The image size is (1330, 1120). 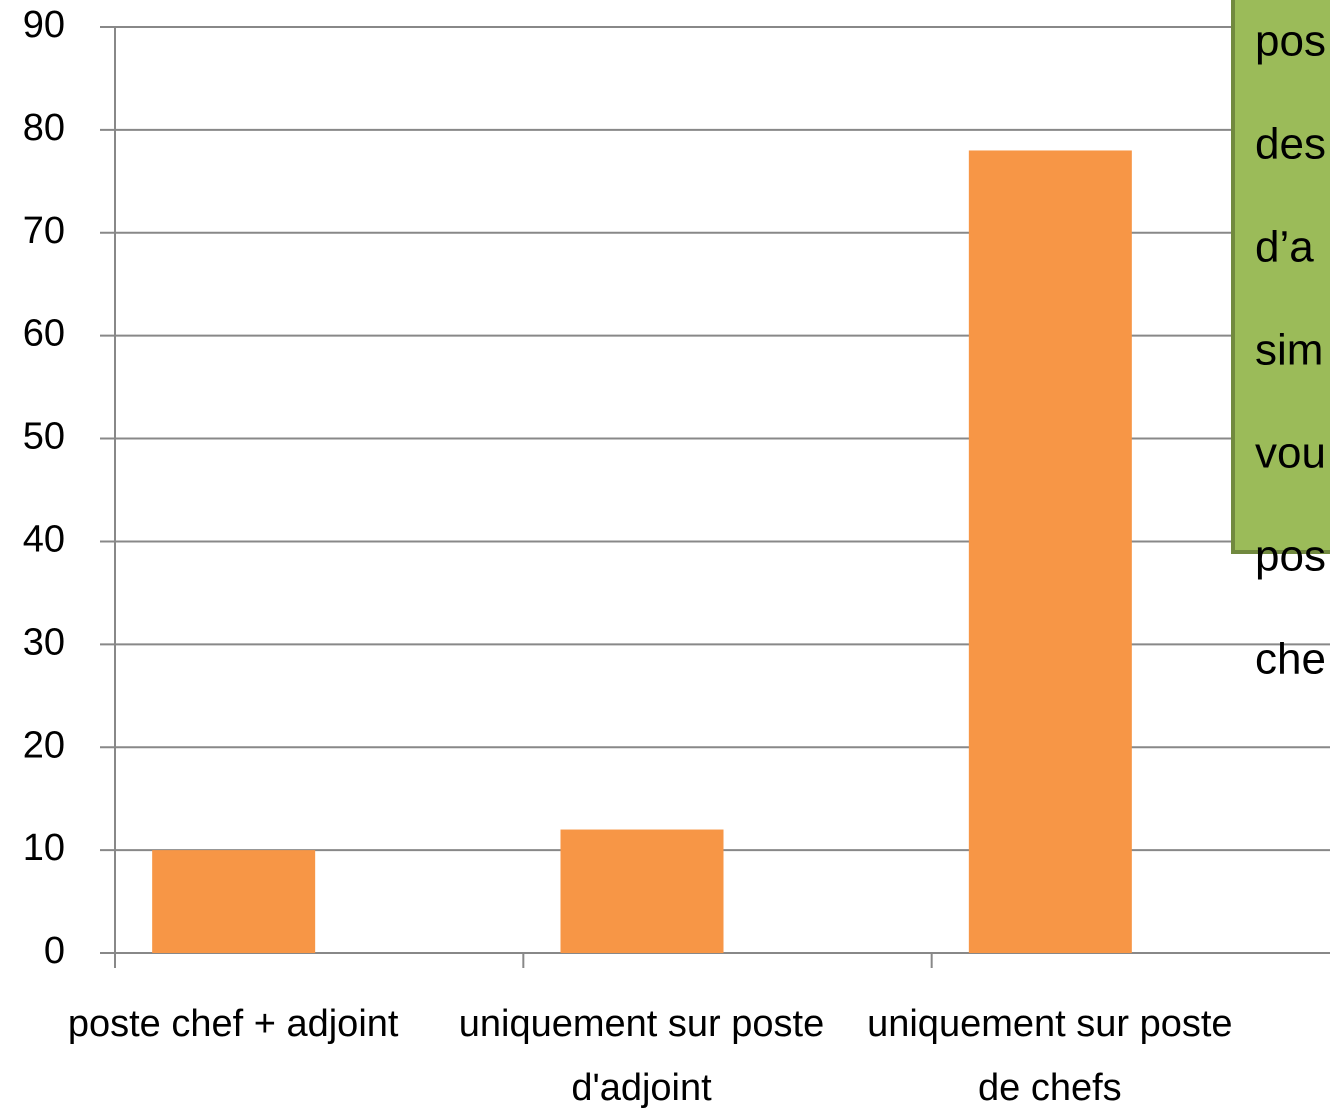 I want to click on annotation-text: d’a, so click(x=1284, y=247).